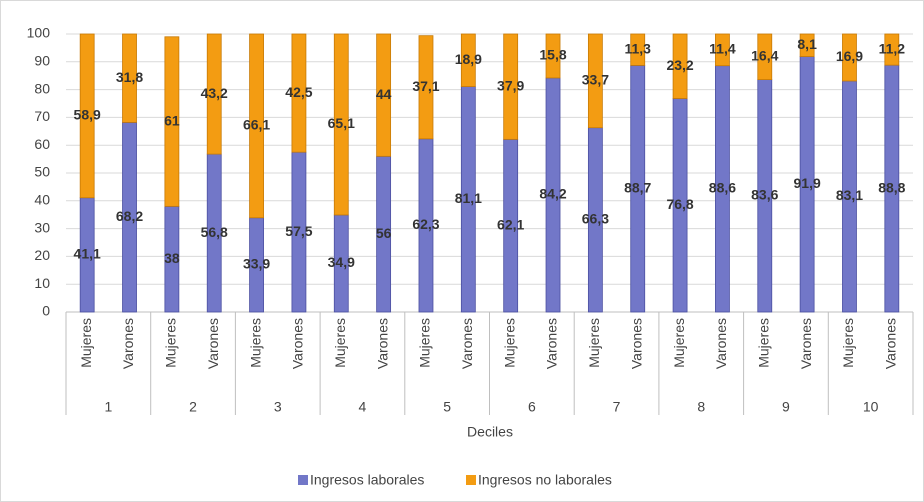  Describe the element at coordinates (384, 233) in the screenshot. I see `data-label: 56` at that location.